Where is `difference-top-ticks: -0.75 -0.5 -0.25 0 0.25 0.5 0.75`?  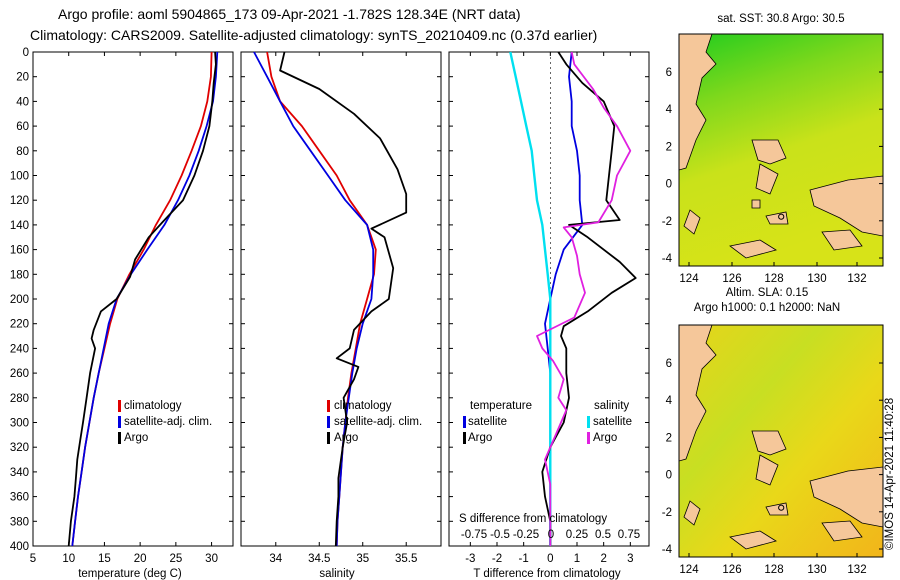 difference-top-ticks: -0.75 -0.5 -0.25 0 0.25 0.5 0.75 is located at coordinates (550, 535).